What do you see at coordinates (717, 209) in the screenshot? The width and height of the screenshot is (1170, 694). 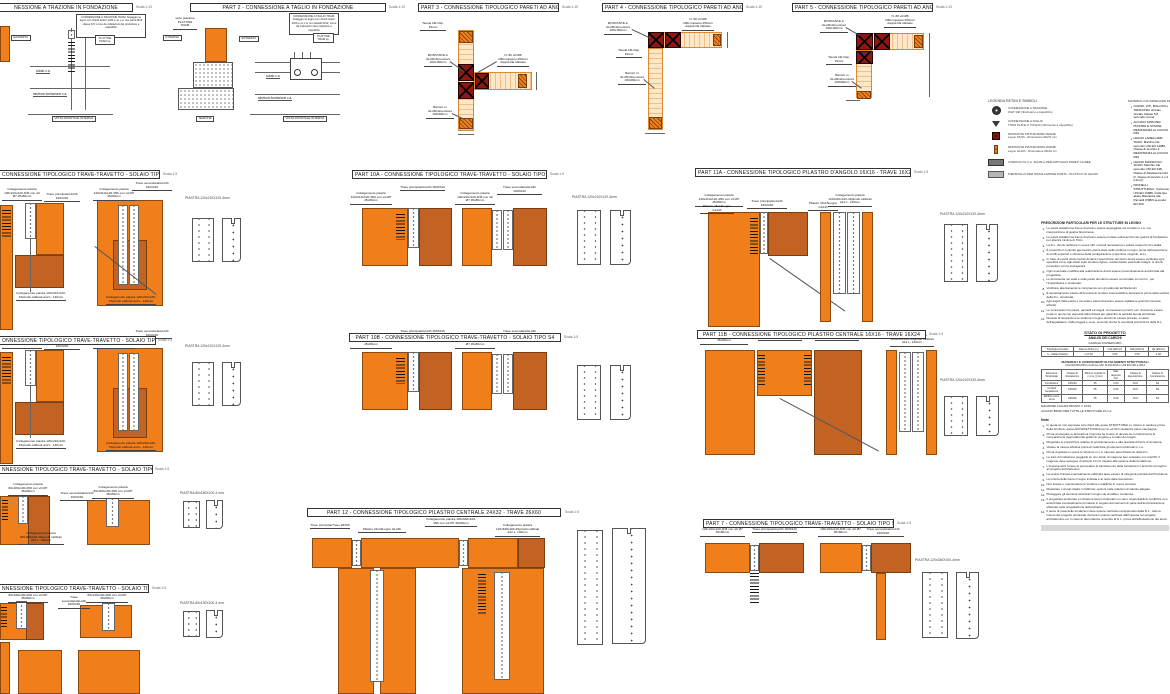 I see `callout-label: Pilastro 16x16Legno GL24h` at bounding box center [717, 209].